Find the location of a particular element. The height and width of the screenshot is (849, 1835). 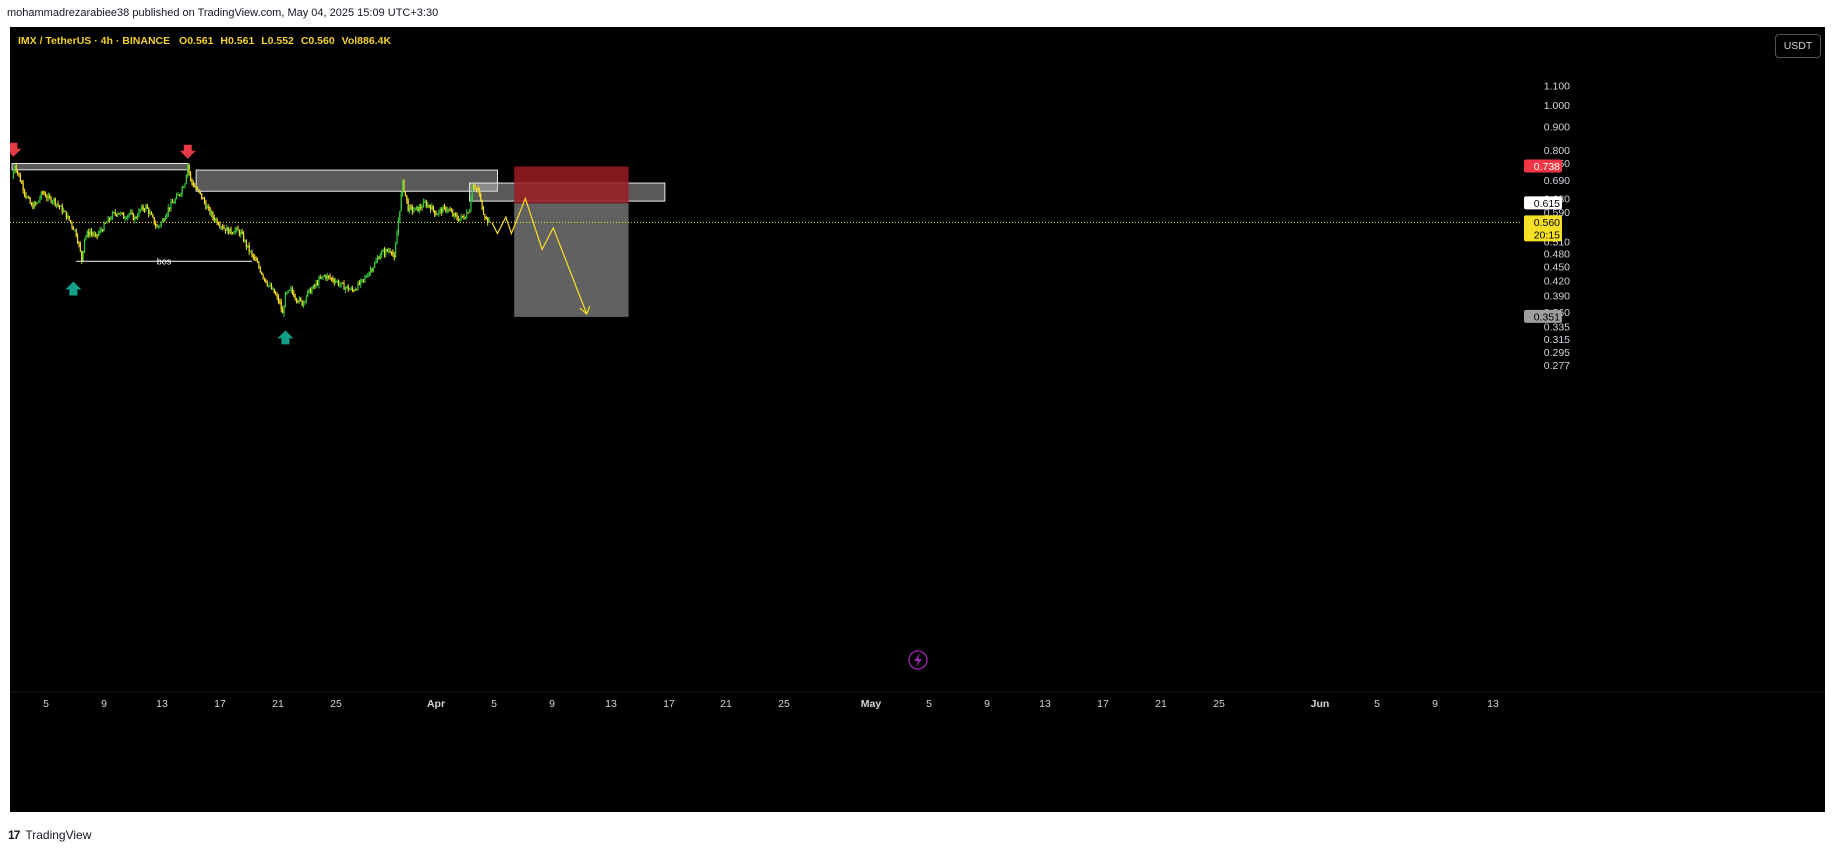

projection-path is located at coordinates (539, 255).